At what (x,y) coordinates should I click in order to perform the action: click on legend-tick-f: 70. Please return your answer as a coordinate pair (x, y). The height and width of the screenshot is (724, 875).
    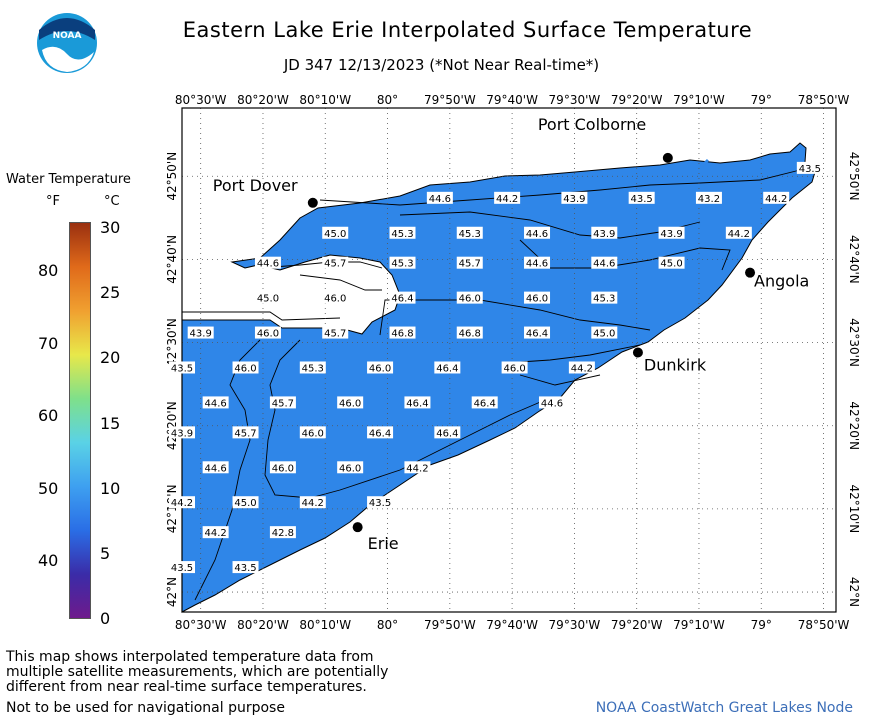
    Looking at the image, I should click on (48, 343).